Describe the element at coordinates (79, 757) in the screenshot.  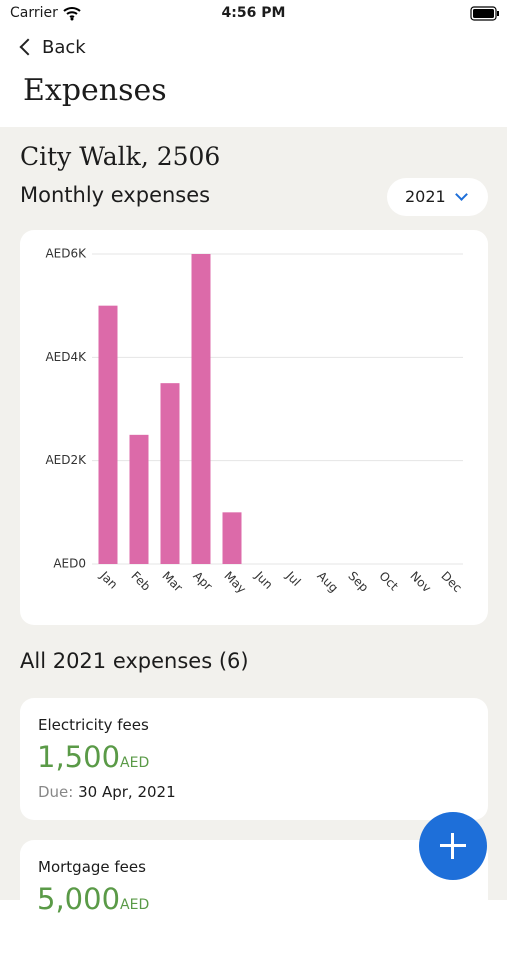
I see `expense-amount: 1,500` at that location.